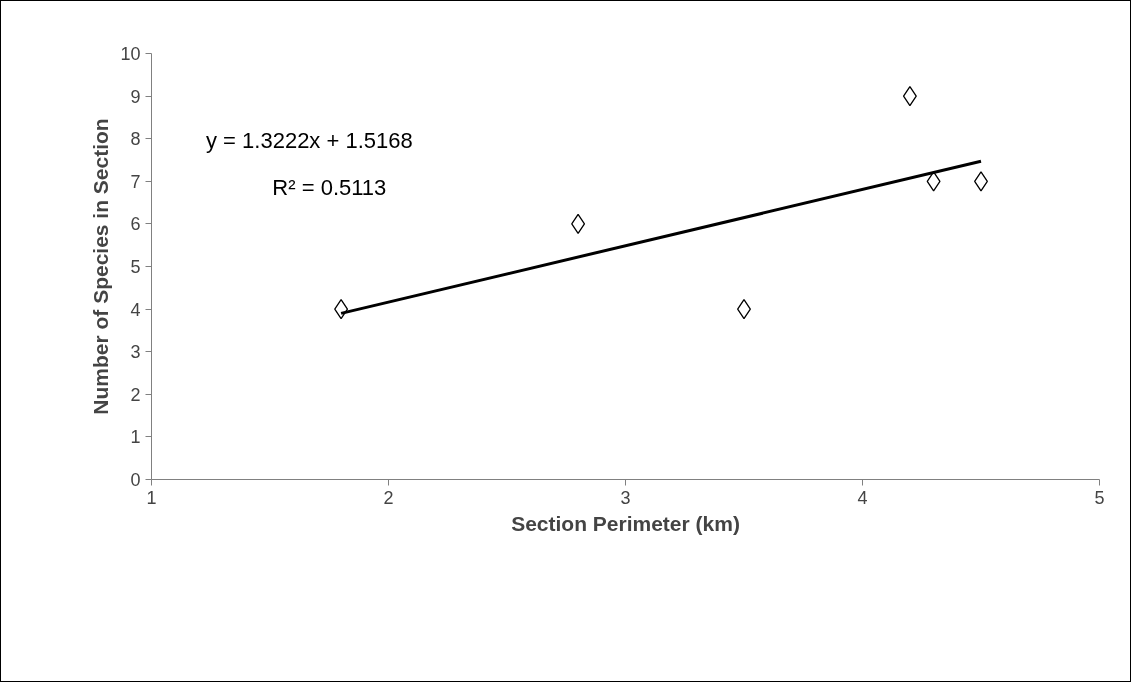 Image resolution: width=1133 pixels, height=684 pixels. What do you see at coordinates (329, 188) in the screenshot?
I see `annotation: R² = 0.5113` at bounding box center [329, 188].